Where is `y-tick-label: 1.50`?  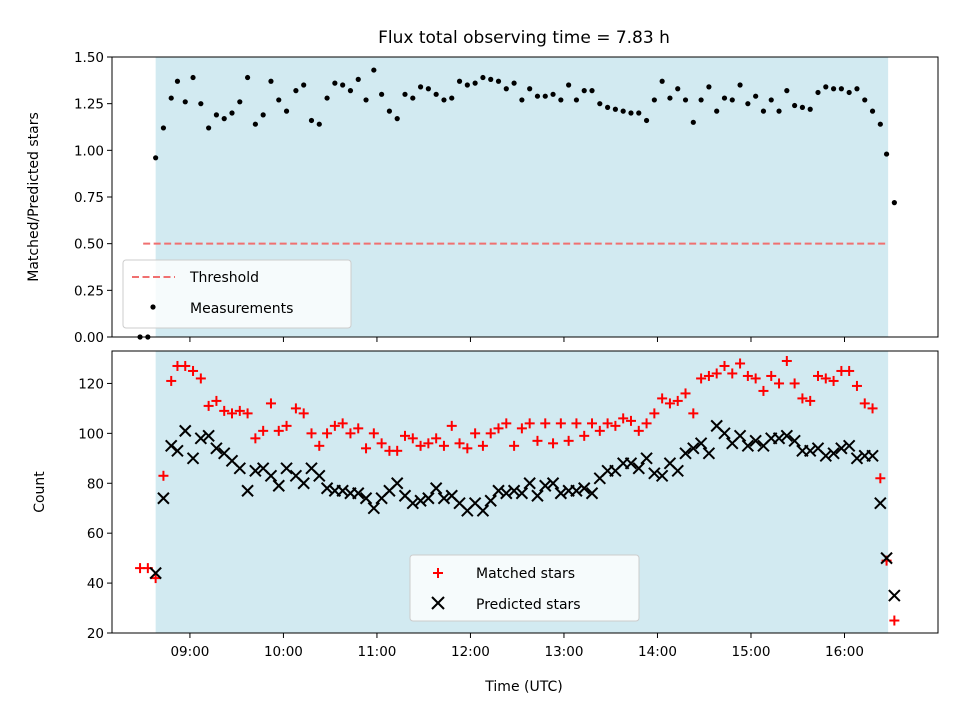
y-tick-label: 1.50 is located at coordinates (89, 58).